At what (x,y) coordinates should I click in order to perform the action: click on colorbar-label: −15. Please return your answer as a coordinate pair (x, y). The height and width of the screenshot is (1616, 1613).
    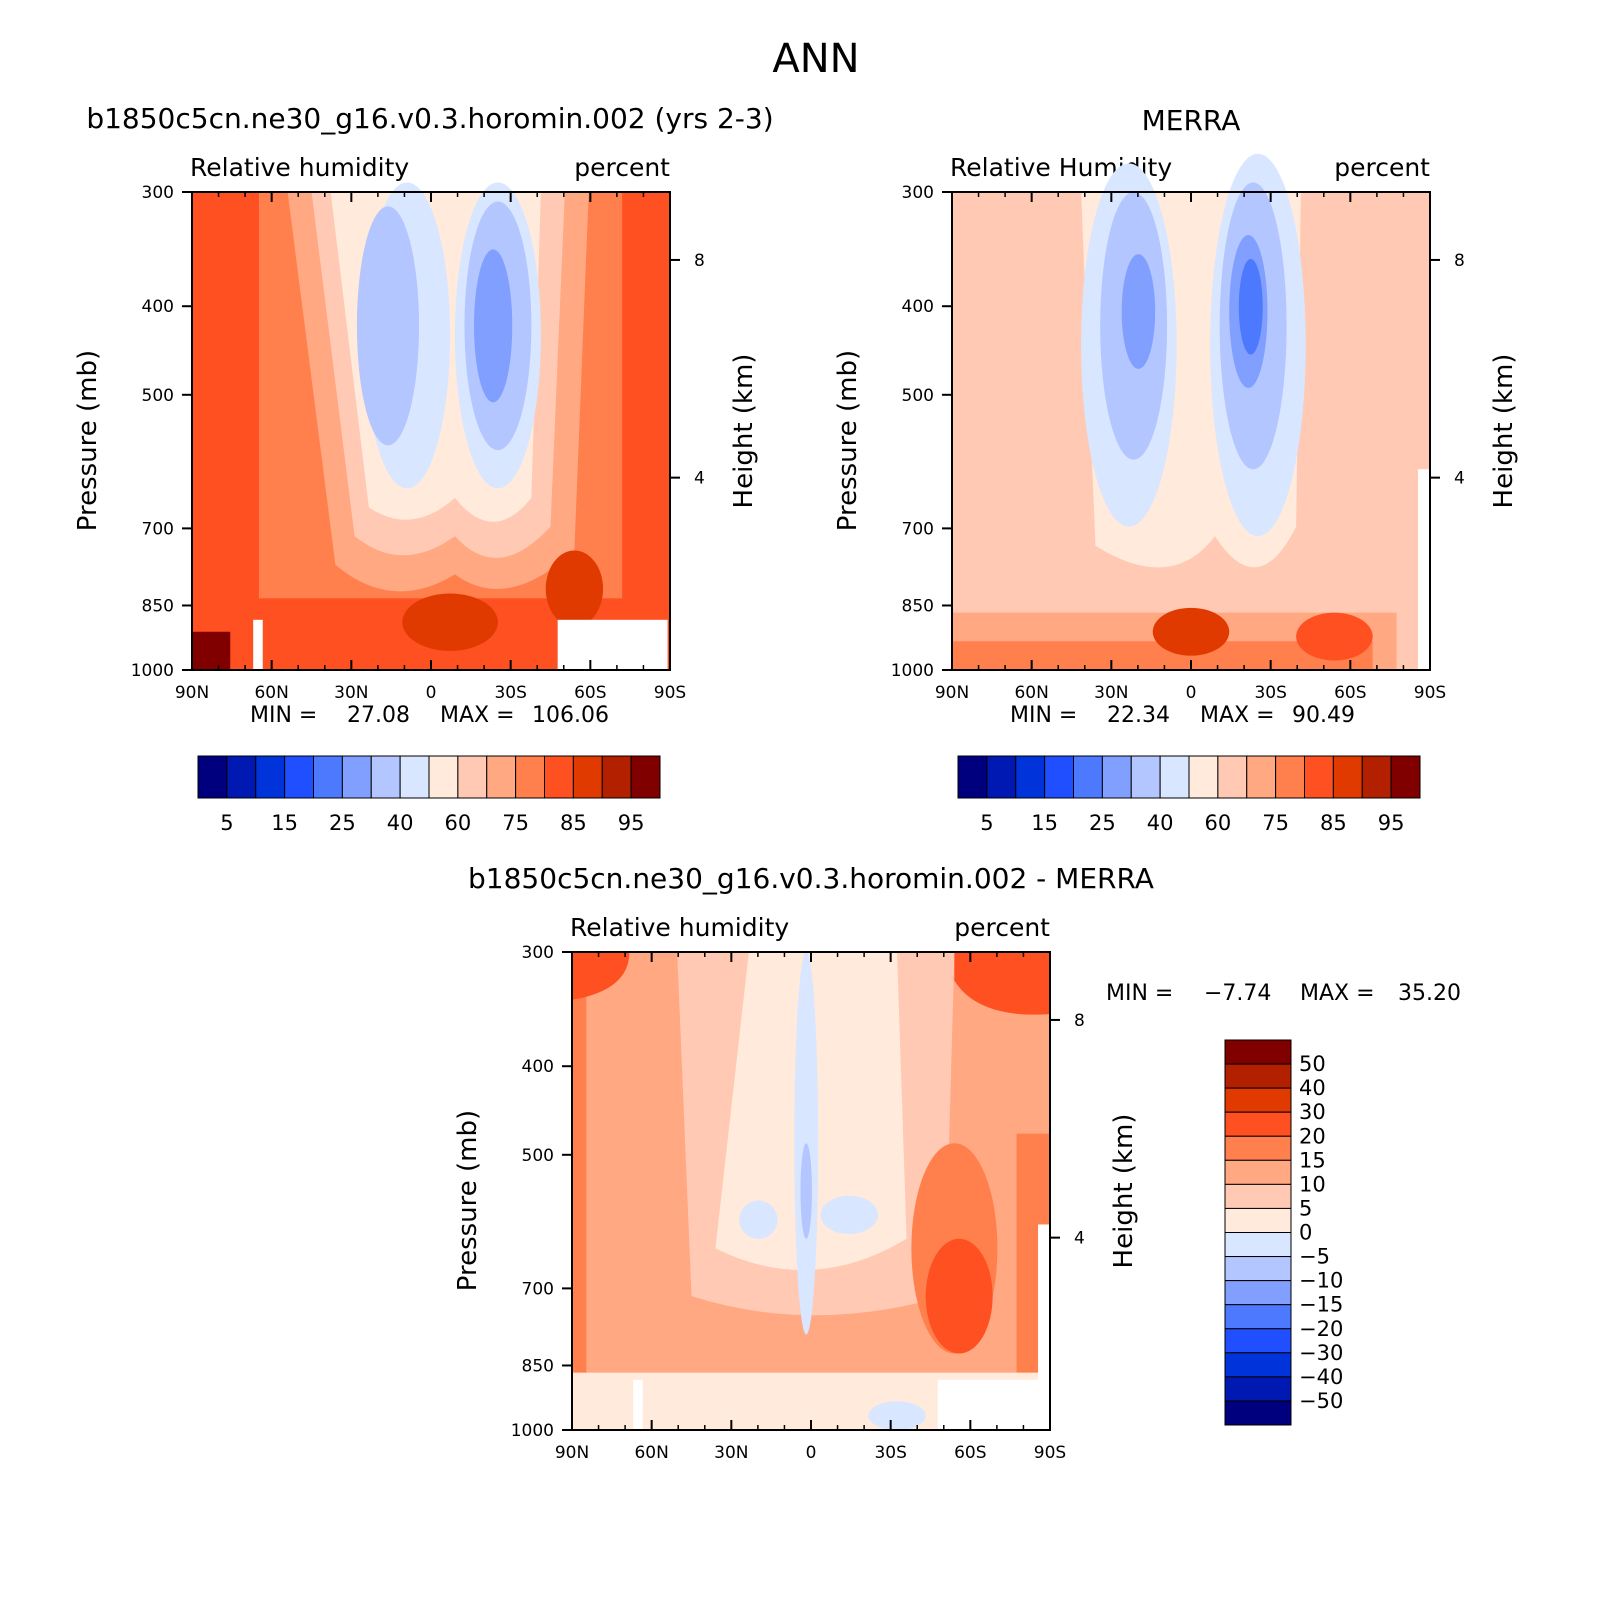
    Looking at the image, I should click on (1321, 1305).